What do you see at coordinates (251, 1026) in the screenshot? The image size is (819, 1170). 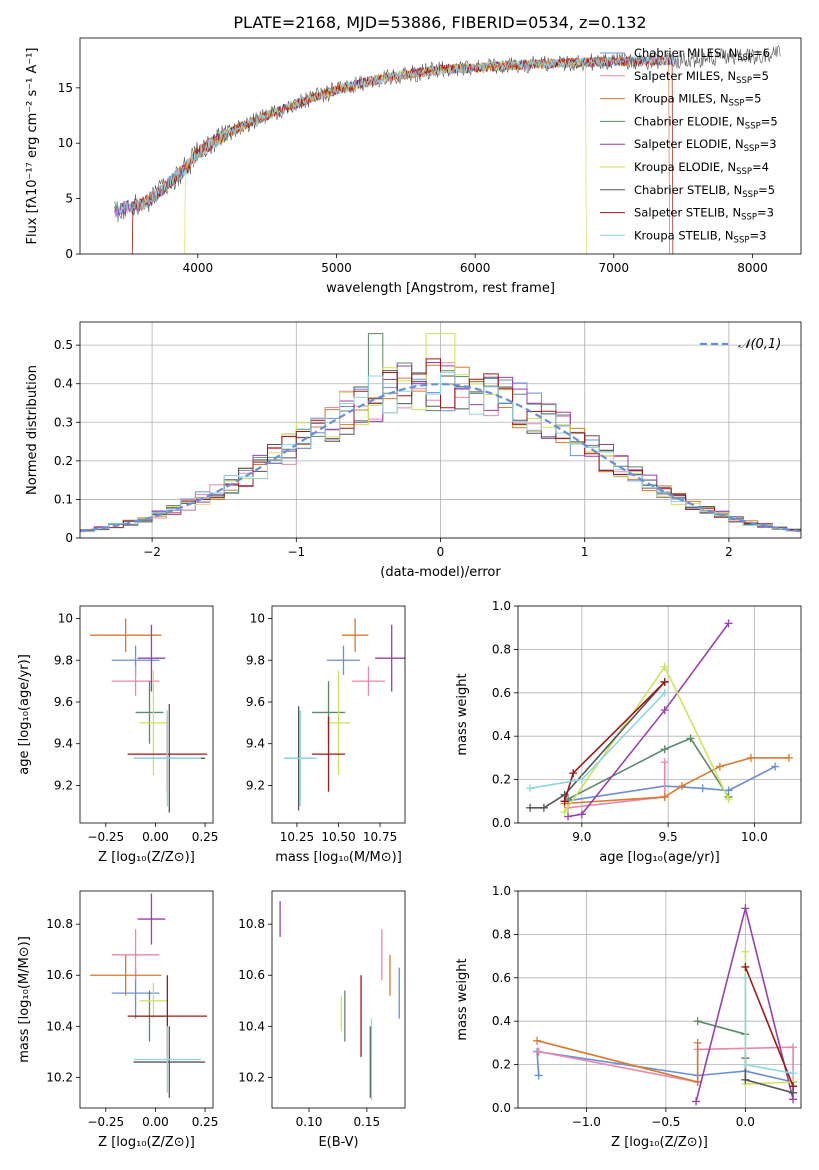 I see `mass_vs_ebv-ytick-label: 10.4` at bounding box center [251, 1026].